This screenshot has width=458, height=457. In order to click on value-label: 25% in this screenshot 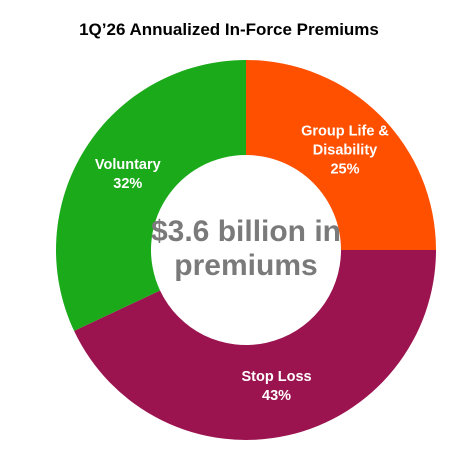, I will do `click(345, 169)`.